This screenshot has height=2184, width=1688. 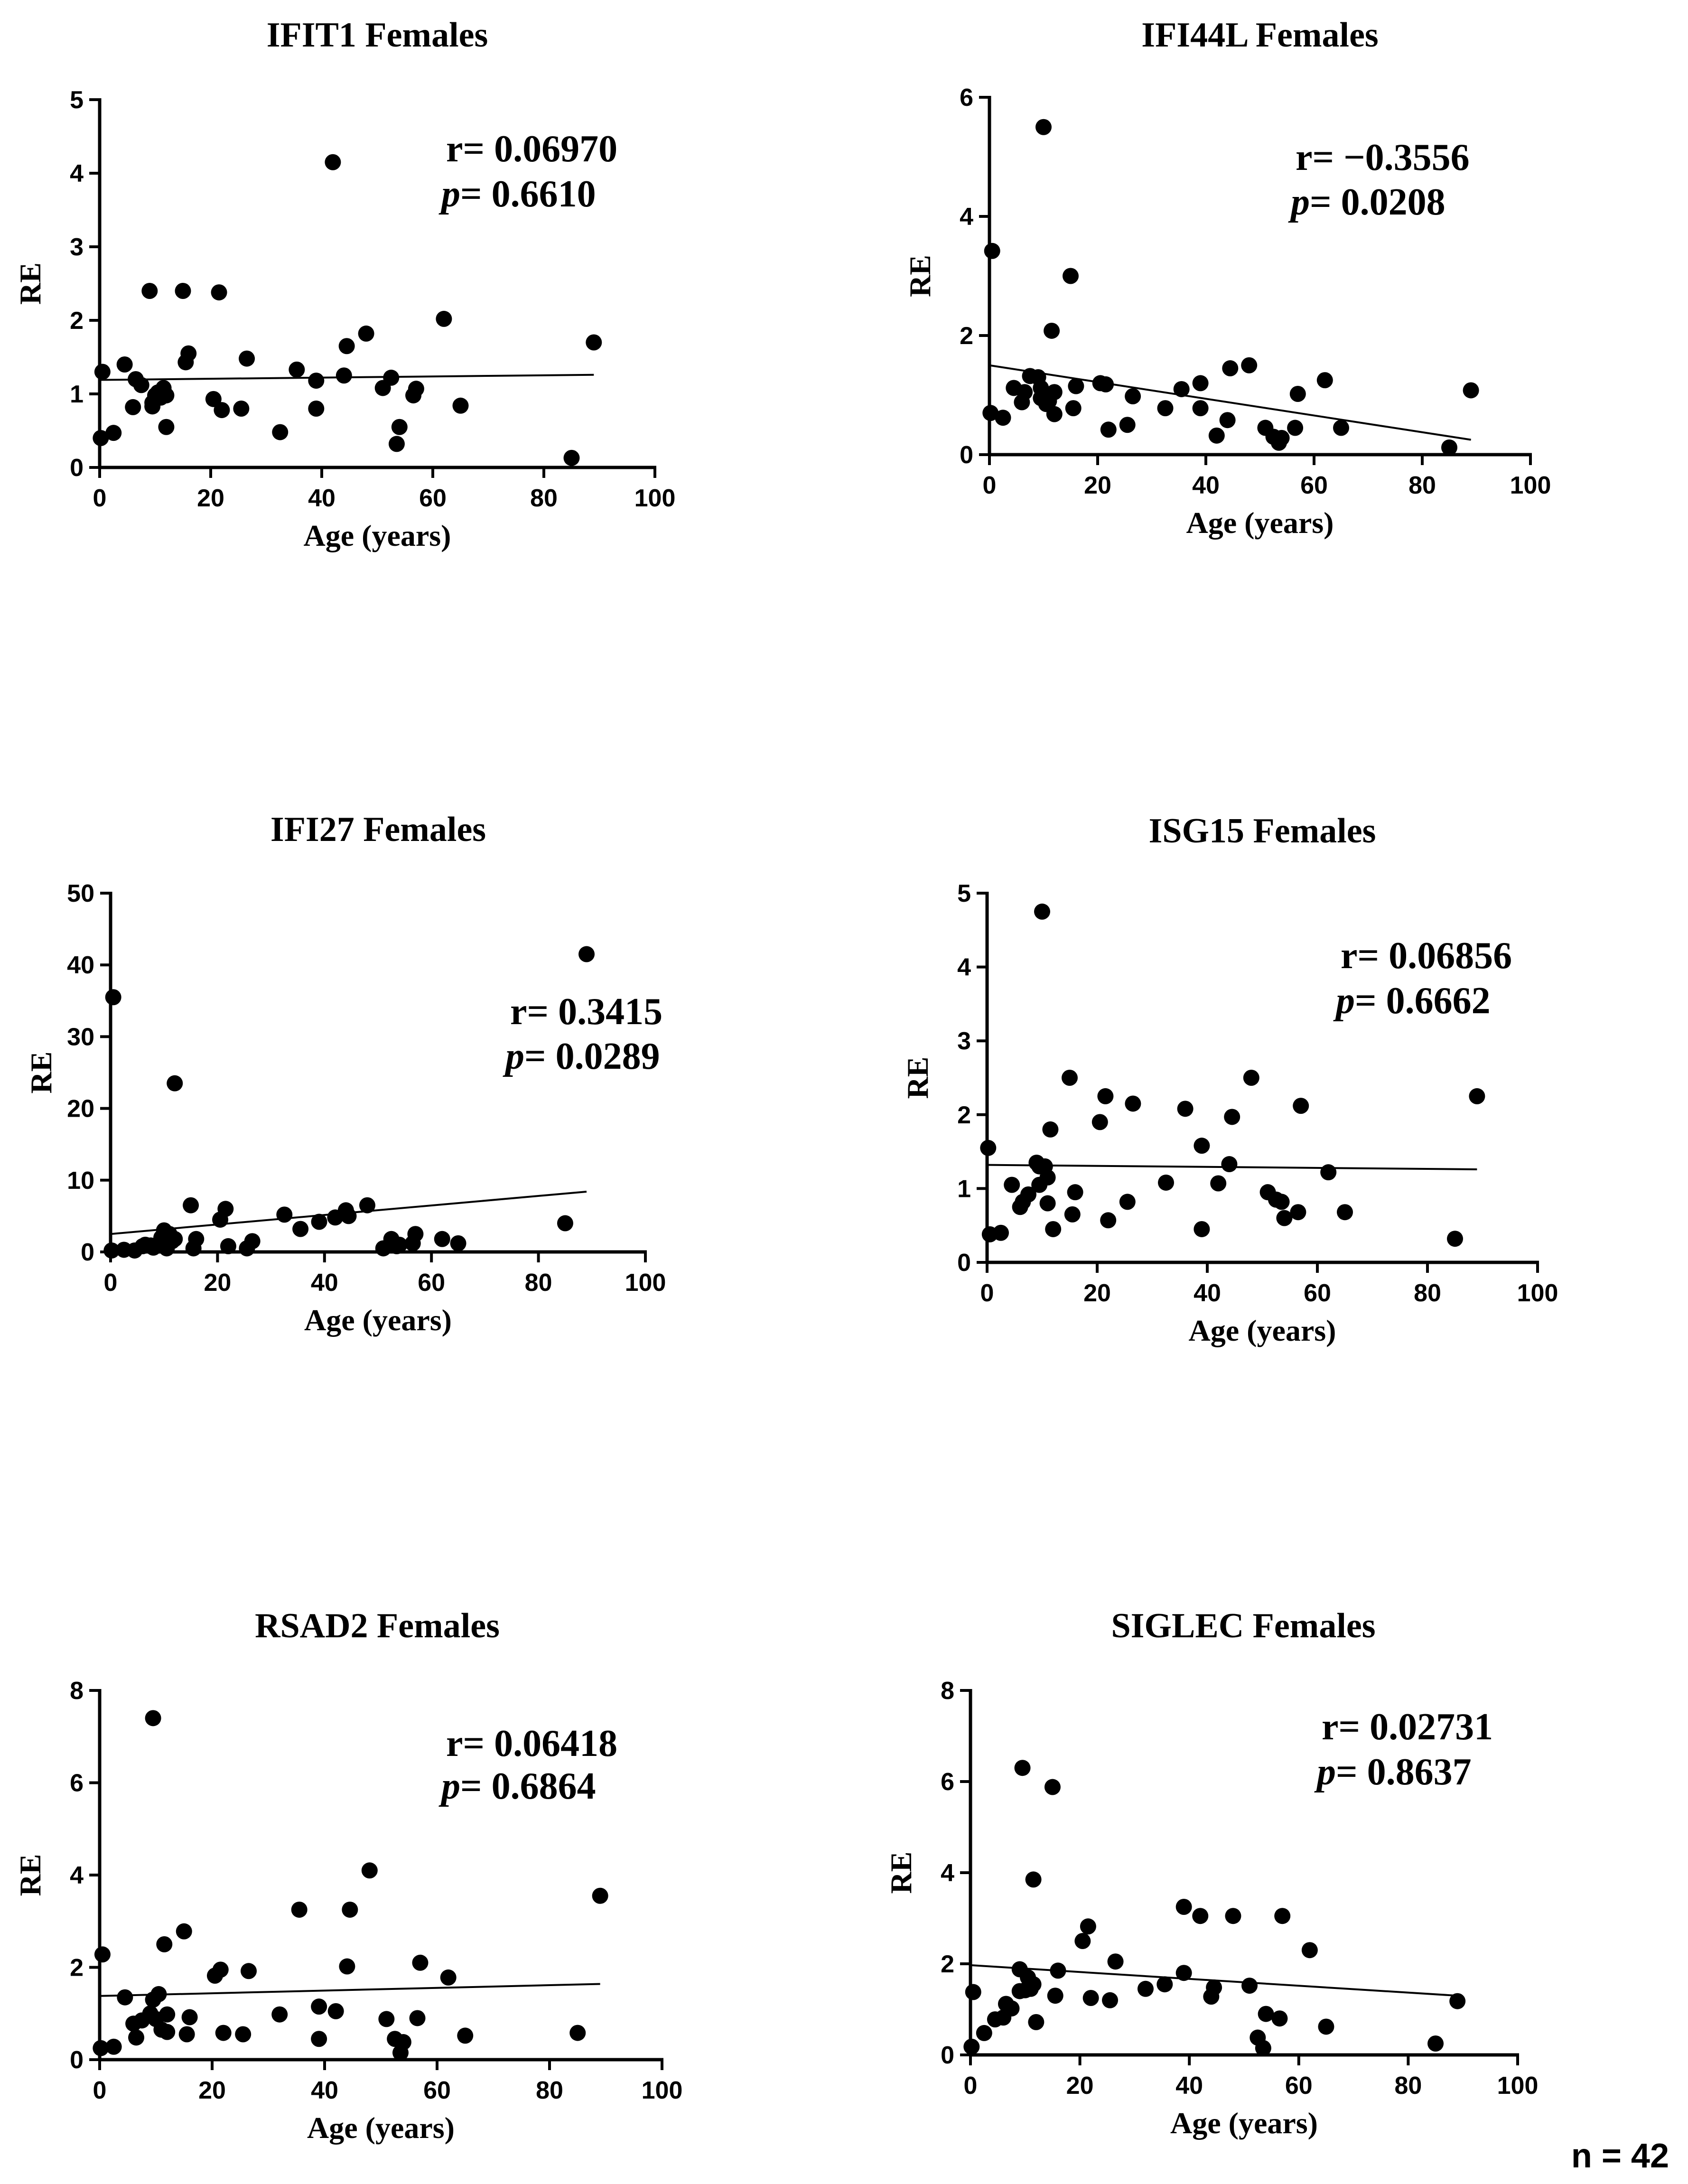 I want to click on y-tick-label: 8, so click(x=947, y=1691).